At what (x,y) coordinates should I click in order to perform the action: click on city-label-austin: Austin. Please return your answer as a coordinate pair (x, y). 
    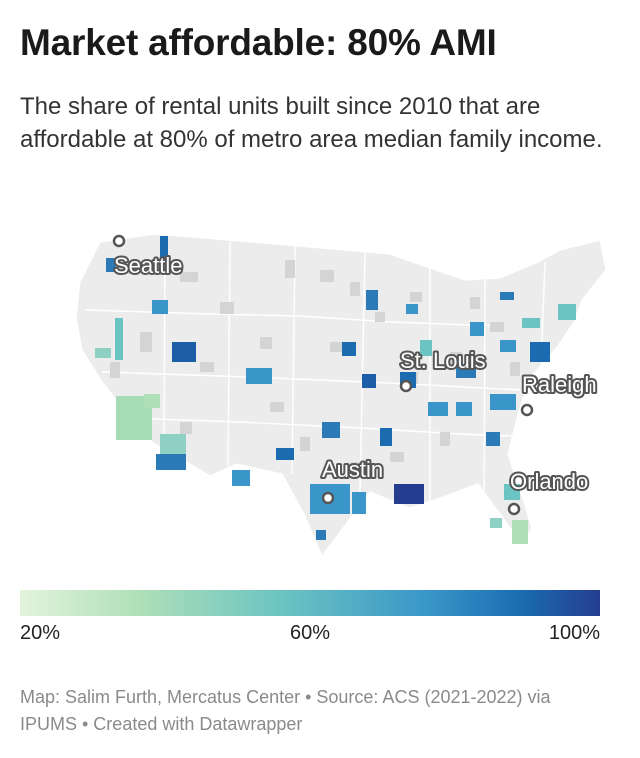
    Looking at the image, I should click on (352, 469).